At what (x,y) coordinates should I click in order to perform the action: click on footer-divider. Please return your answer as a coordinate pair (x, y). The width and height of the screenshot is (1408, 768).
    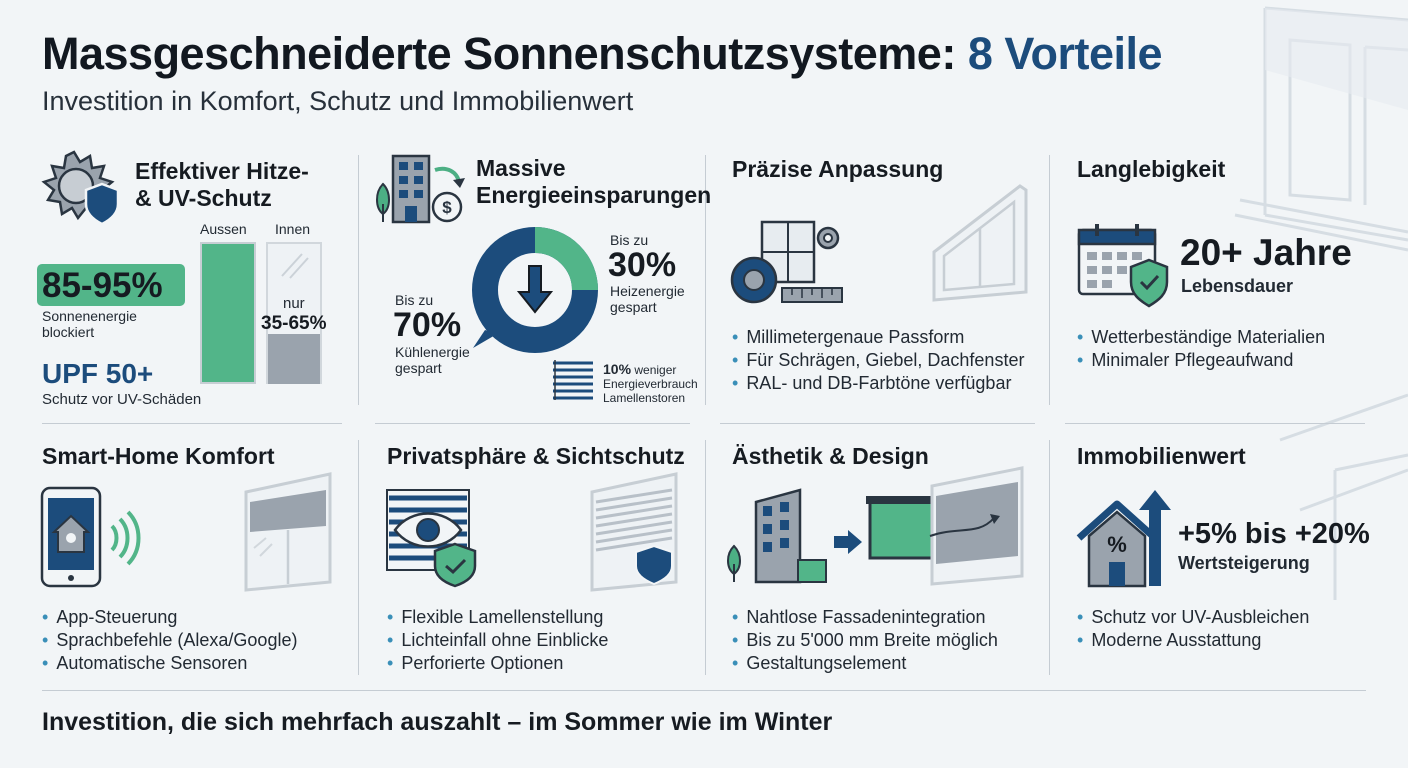
    Looking at the image, I should click on (704, 690).